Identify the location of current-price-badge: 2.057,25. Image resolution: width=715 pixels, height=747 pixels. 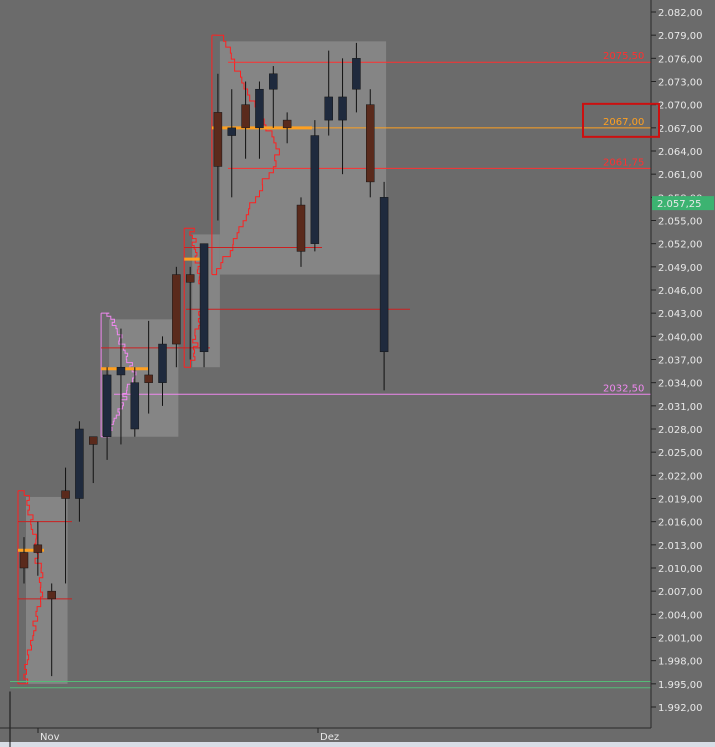
(683, 203).